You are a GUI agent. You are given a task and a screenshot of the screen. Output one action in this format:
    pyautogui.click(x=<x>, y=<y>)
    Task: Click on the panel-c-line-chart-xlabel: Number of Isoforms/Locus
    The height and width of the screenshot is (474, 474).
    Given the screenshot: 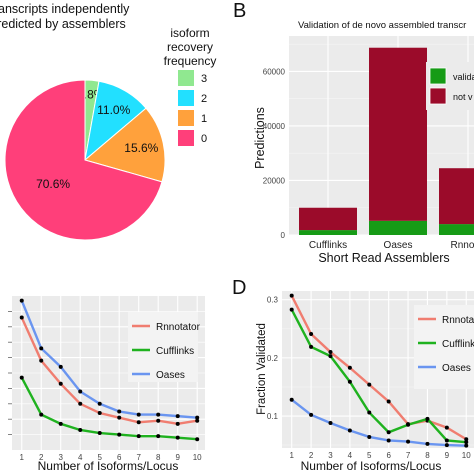 What is the action you would take?
    pyautogui.click(x=108, y=466)
    